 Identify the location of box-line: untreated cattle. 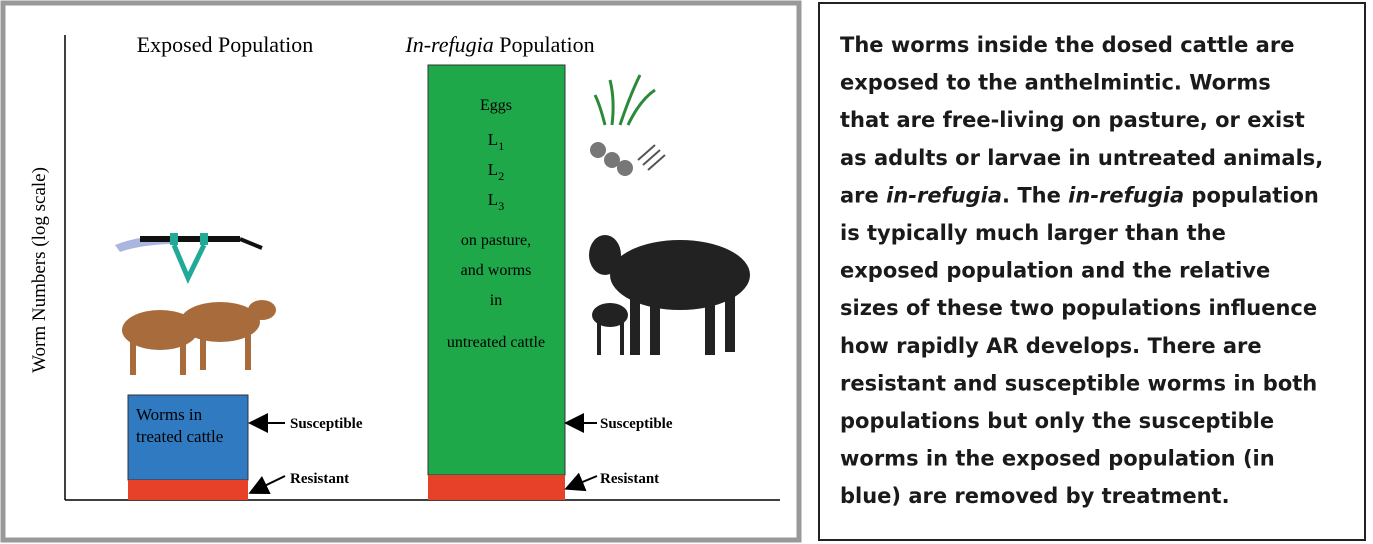
(496, 342).